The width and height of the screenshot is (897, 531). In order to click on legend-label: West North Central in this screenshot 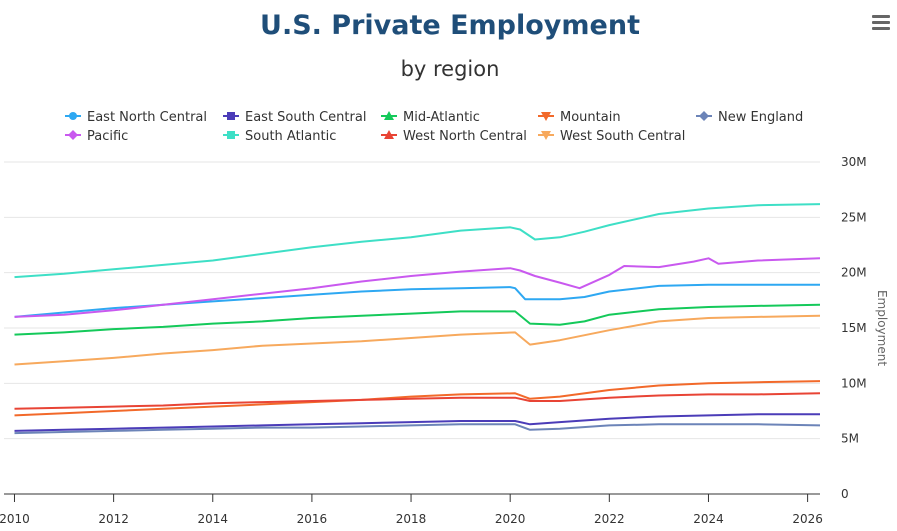, I will do `click(465, 136)`.